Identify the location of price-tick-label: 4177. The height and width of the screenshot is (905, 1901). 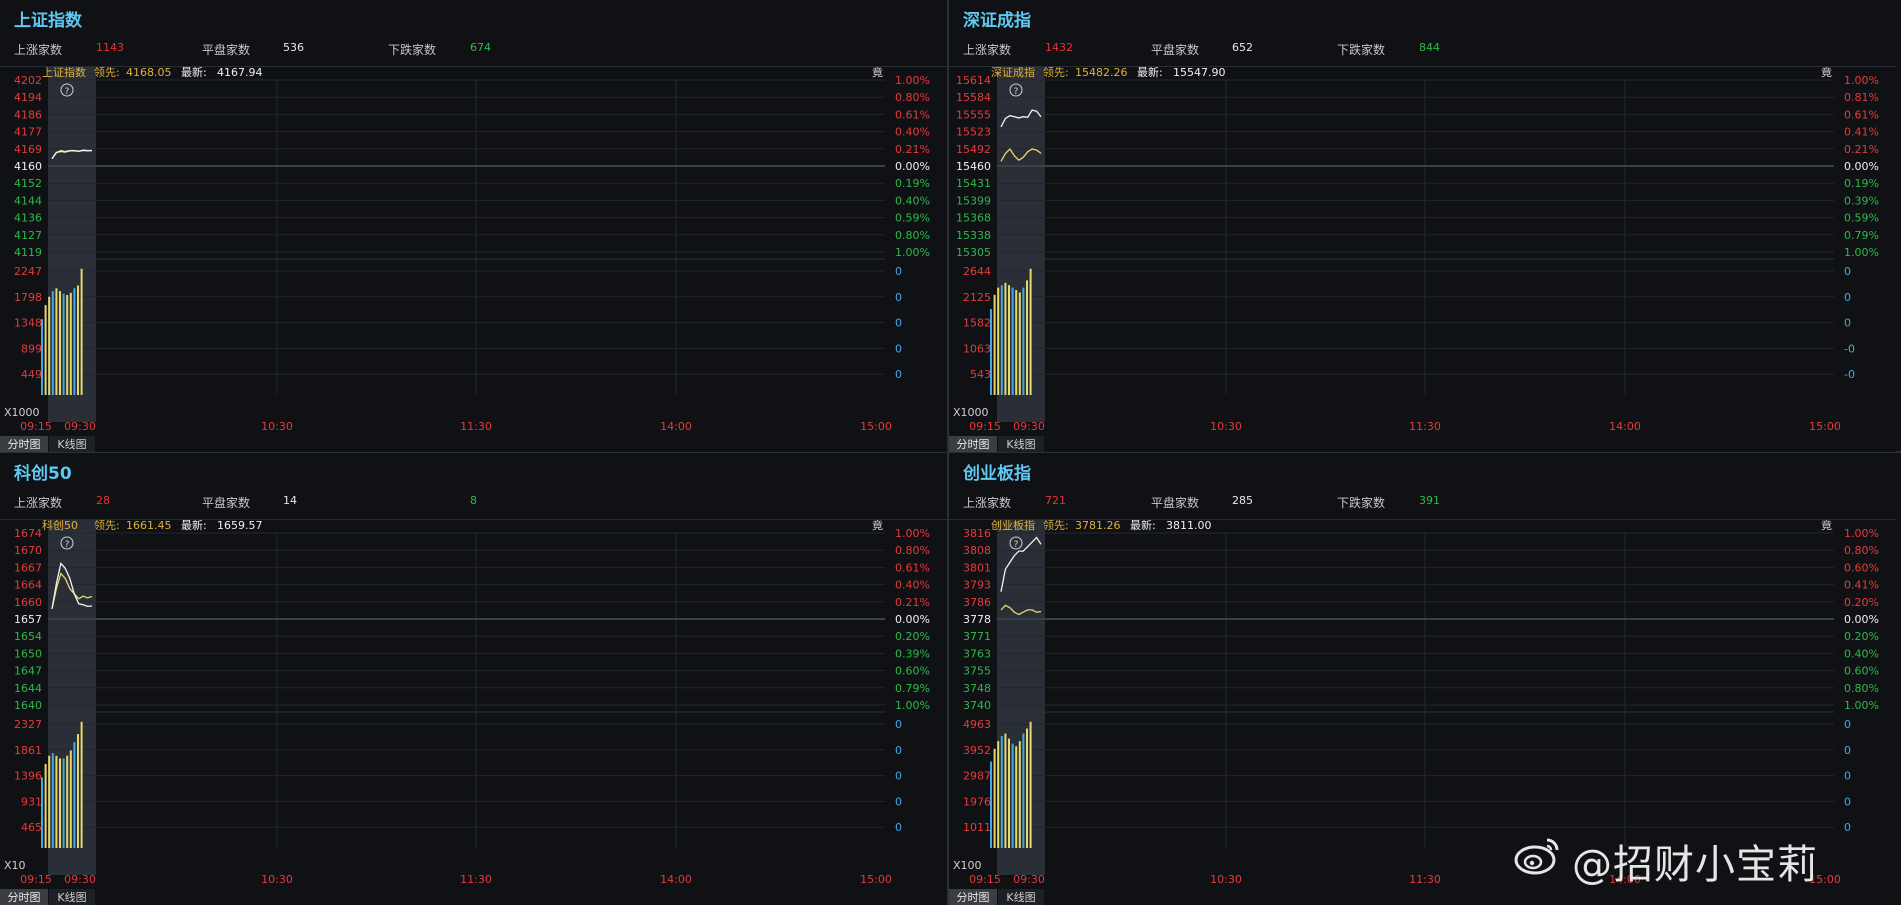
(28, 132).